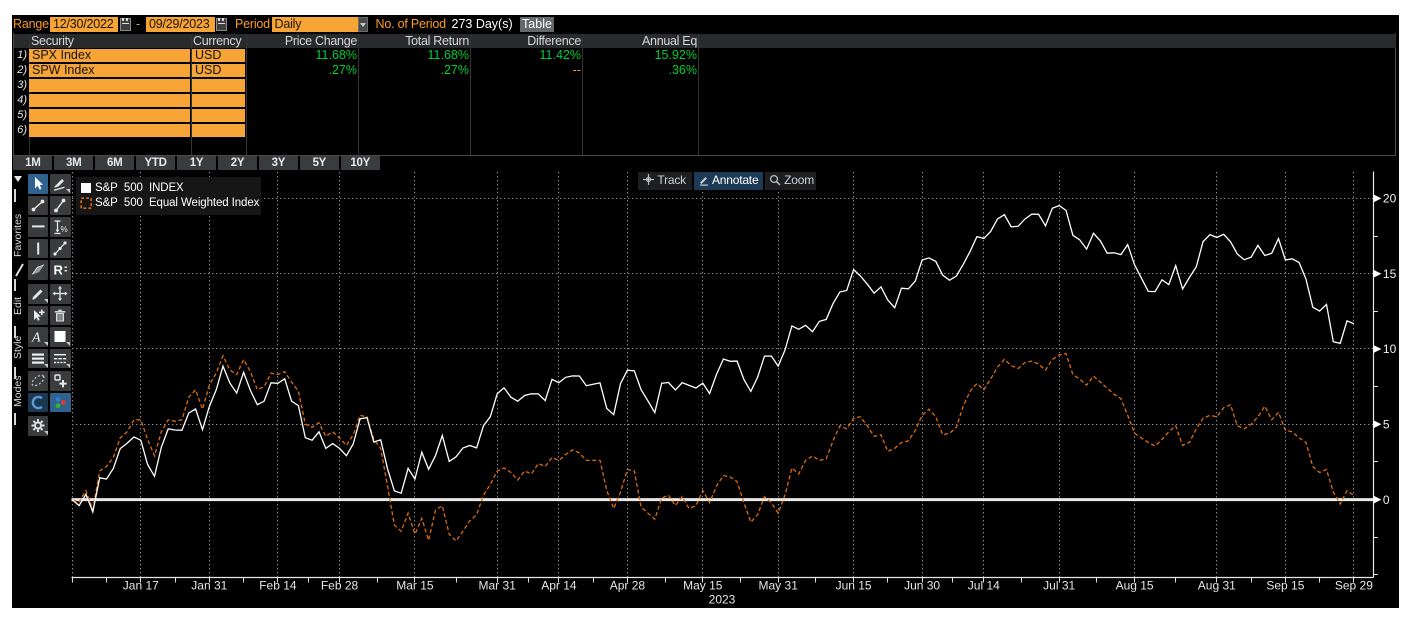 This screenshot has width=1428, height=633. I want to click on svg-text: Sep 15, so click(1285, 586).